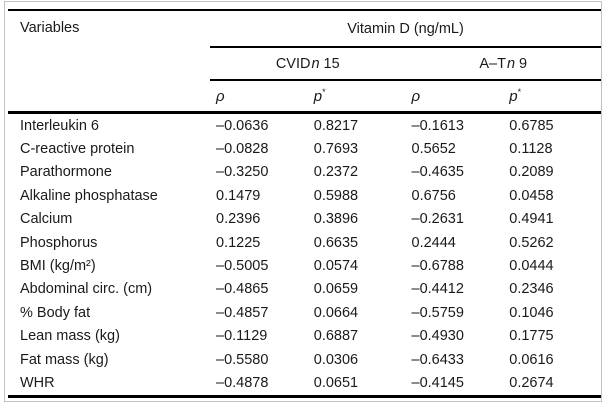 The height and width of the screenshot is (404, 610). What do you see at coordinates (336, 382) in the screenshot?
I see `cell-value: 0.0651` at bounding box center [336, 382].